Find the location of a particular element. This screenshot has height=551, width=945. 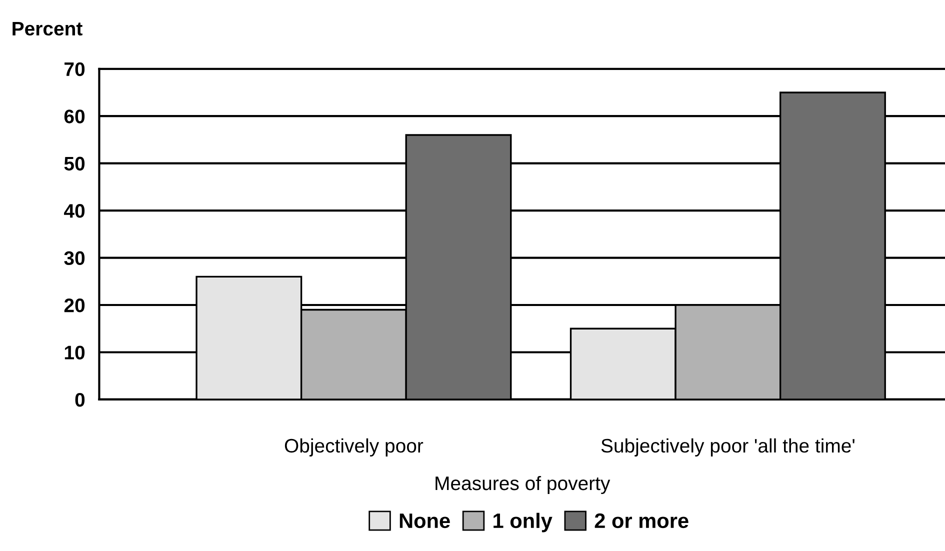

y-tick-label: 10 is located at coordinates (74, 353).